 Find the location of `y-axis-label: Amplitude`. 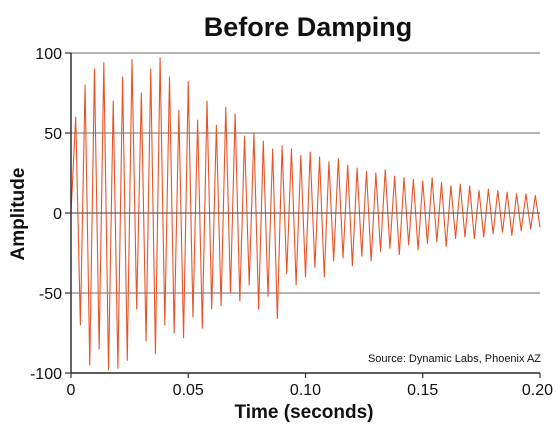

y-axis-label: Amplitude is located at coordinates (18, 214).